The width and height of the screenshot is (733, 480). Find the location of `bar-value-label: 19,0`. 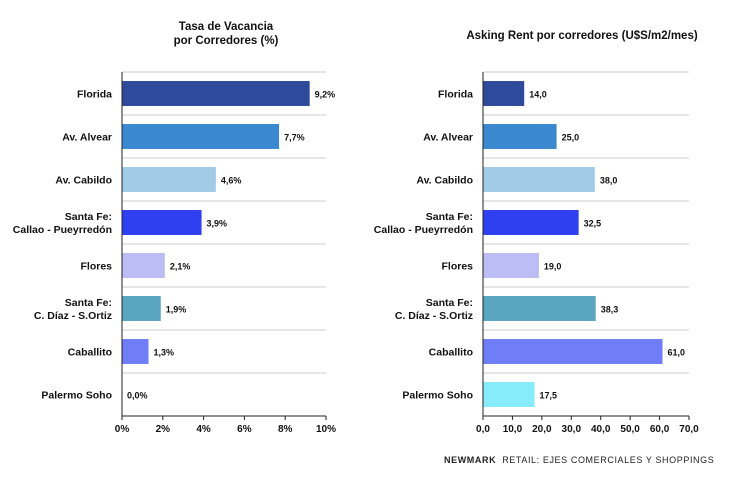

bar-value-label: 19,0 is located at coordinates (553, 267).